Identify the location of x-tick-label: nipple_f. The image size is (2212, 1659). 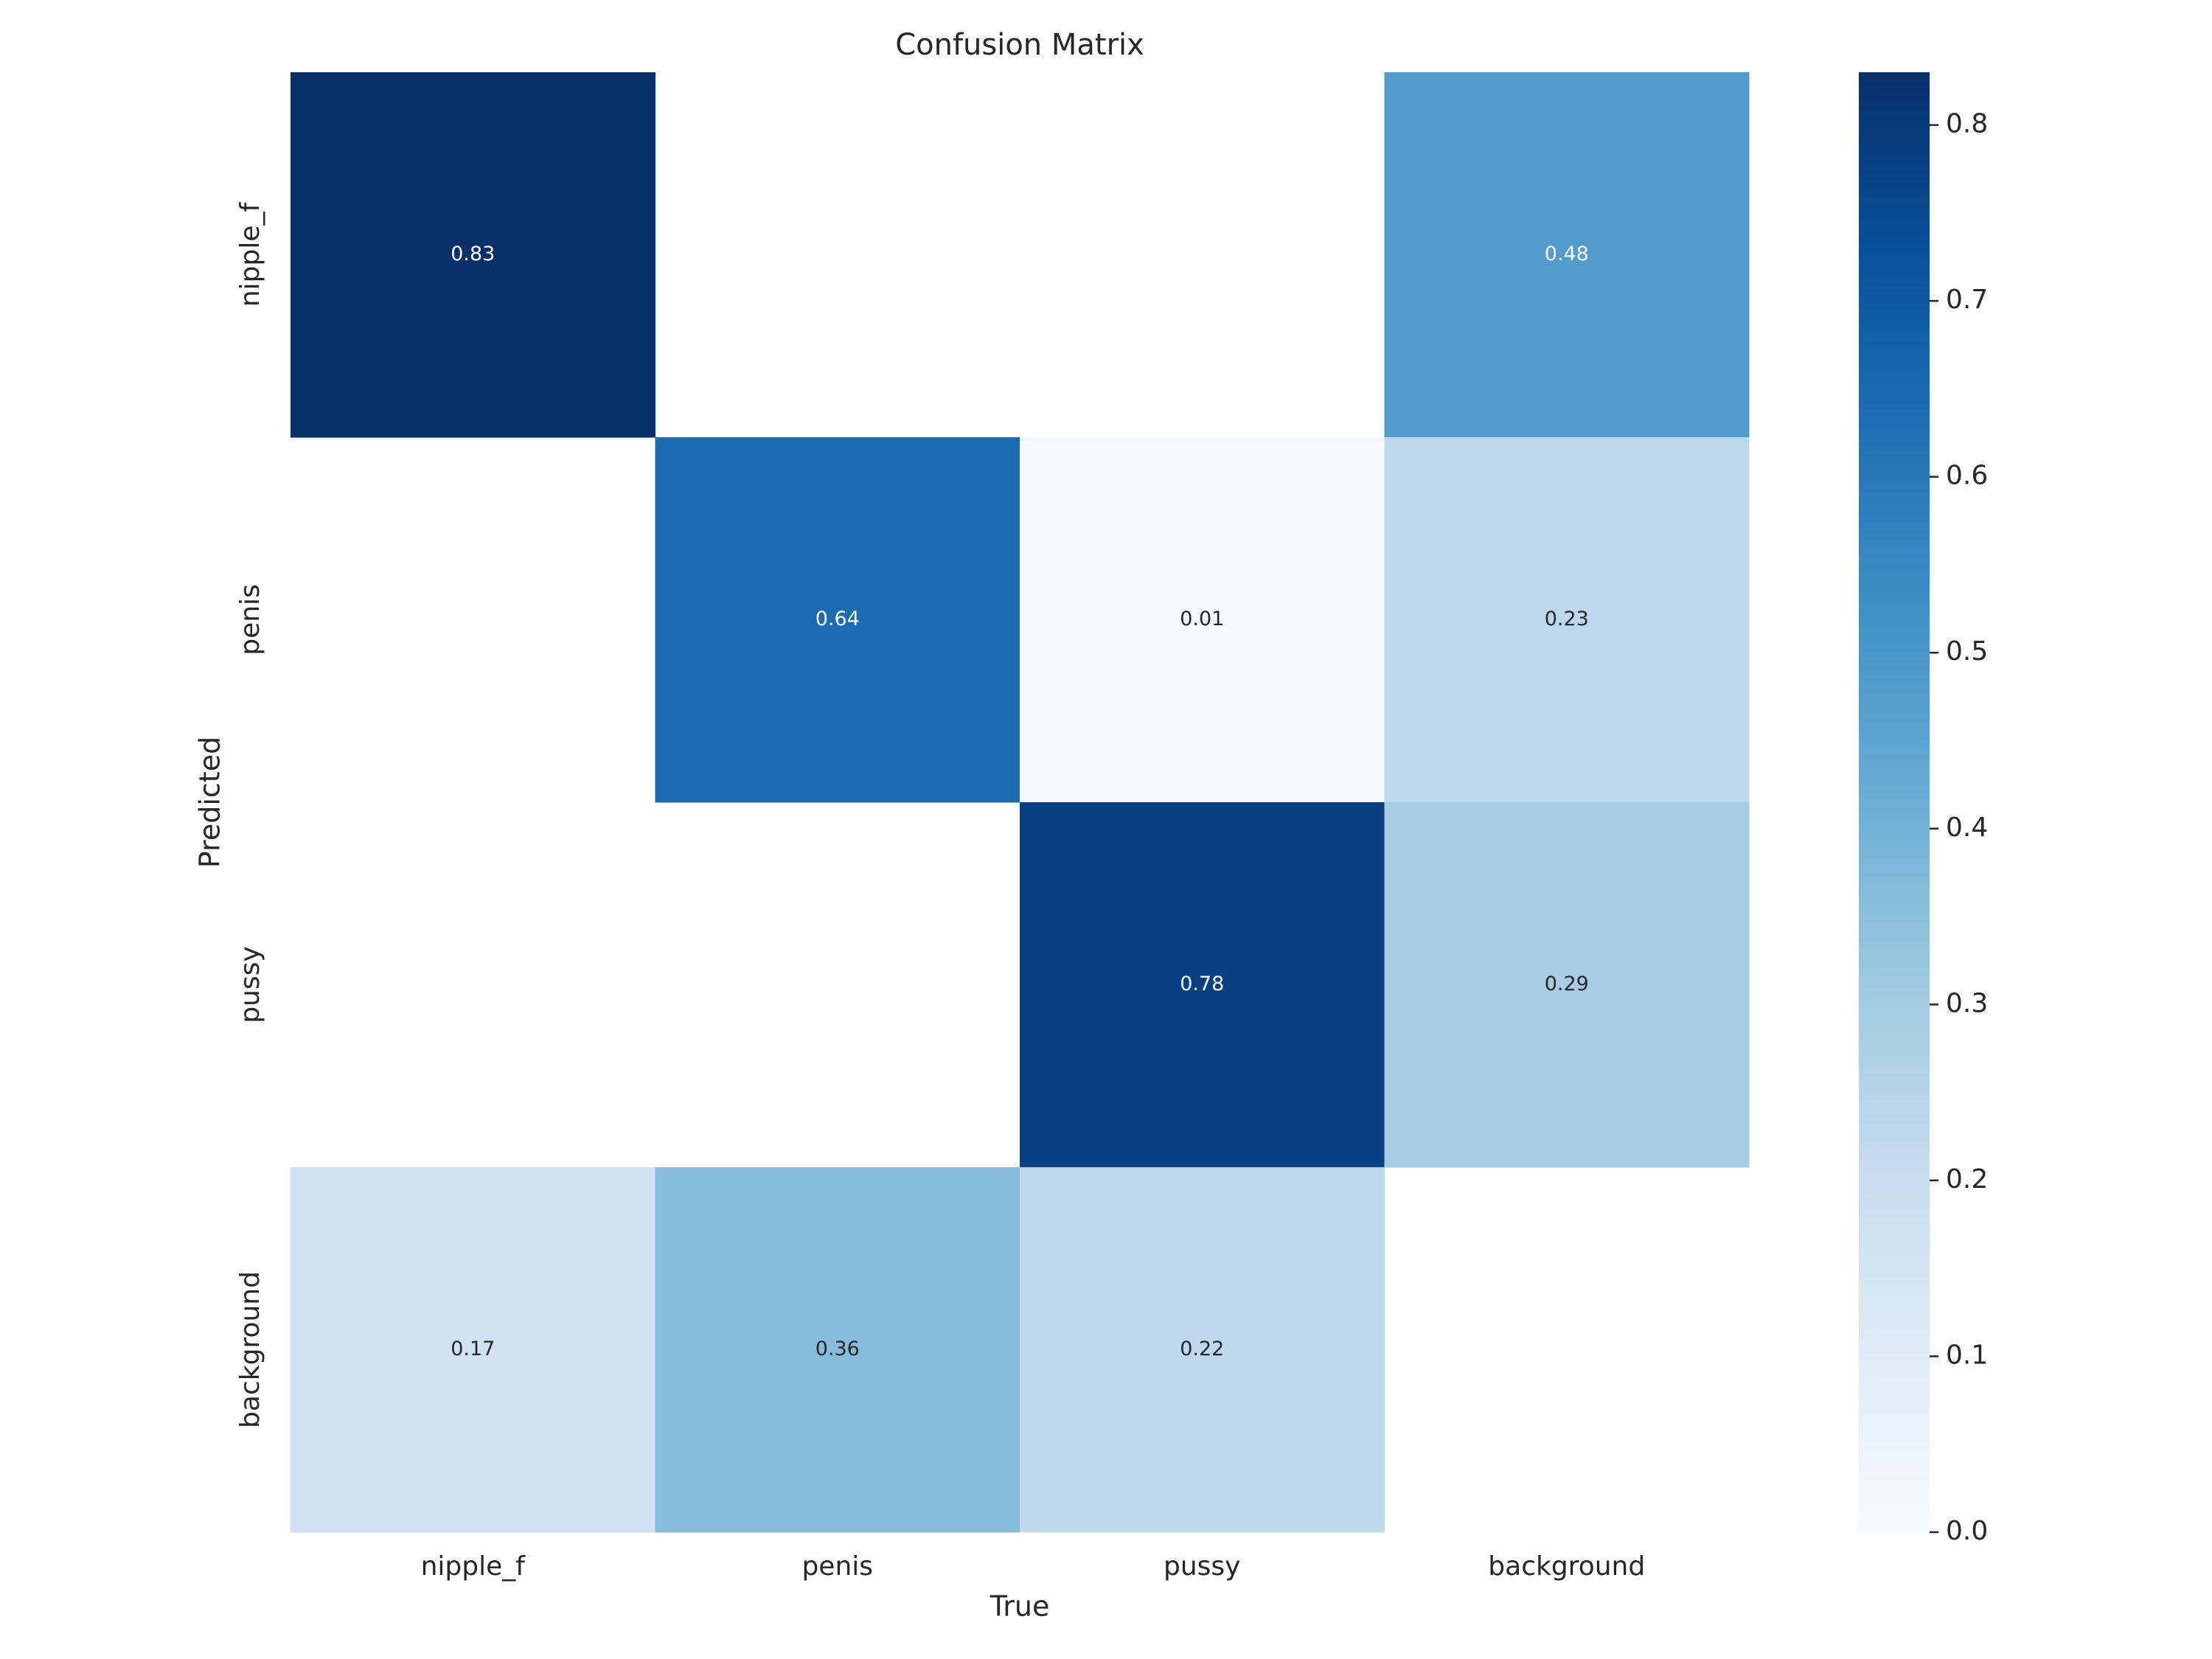
(473, 1566).